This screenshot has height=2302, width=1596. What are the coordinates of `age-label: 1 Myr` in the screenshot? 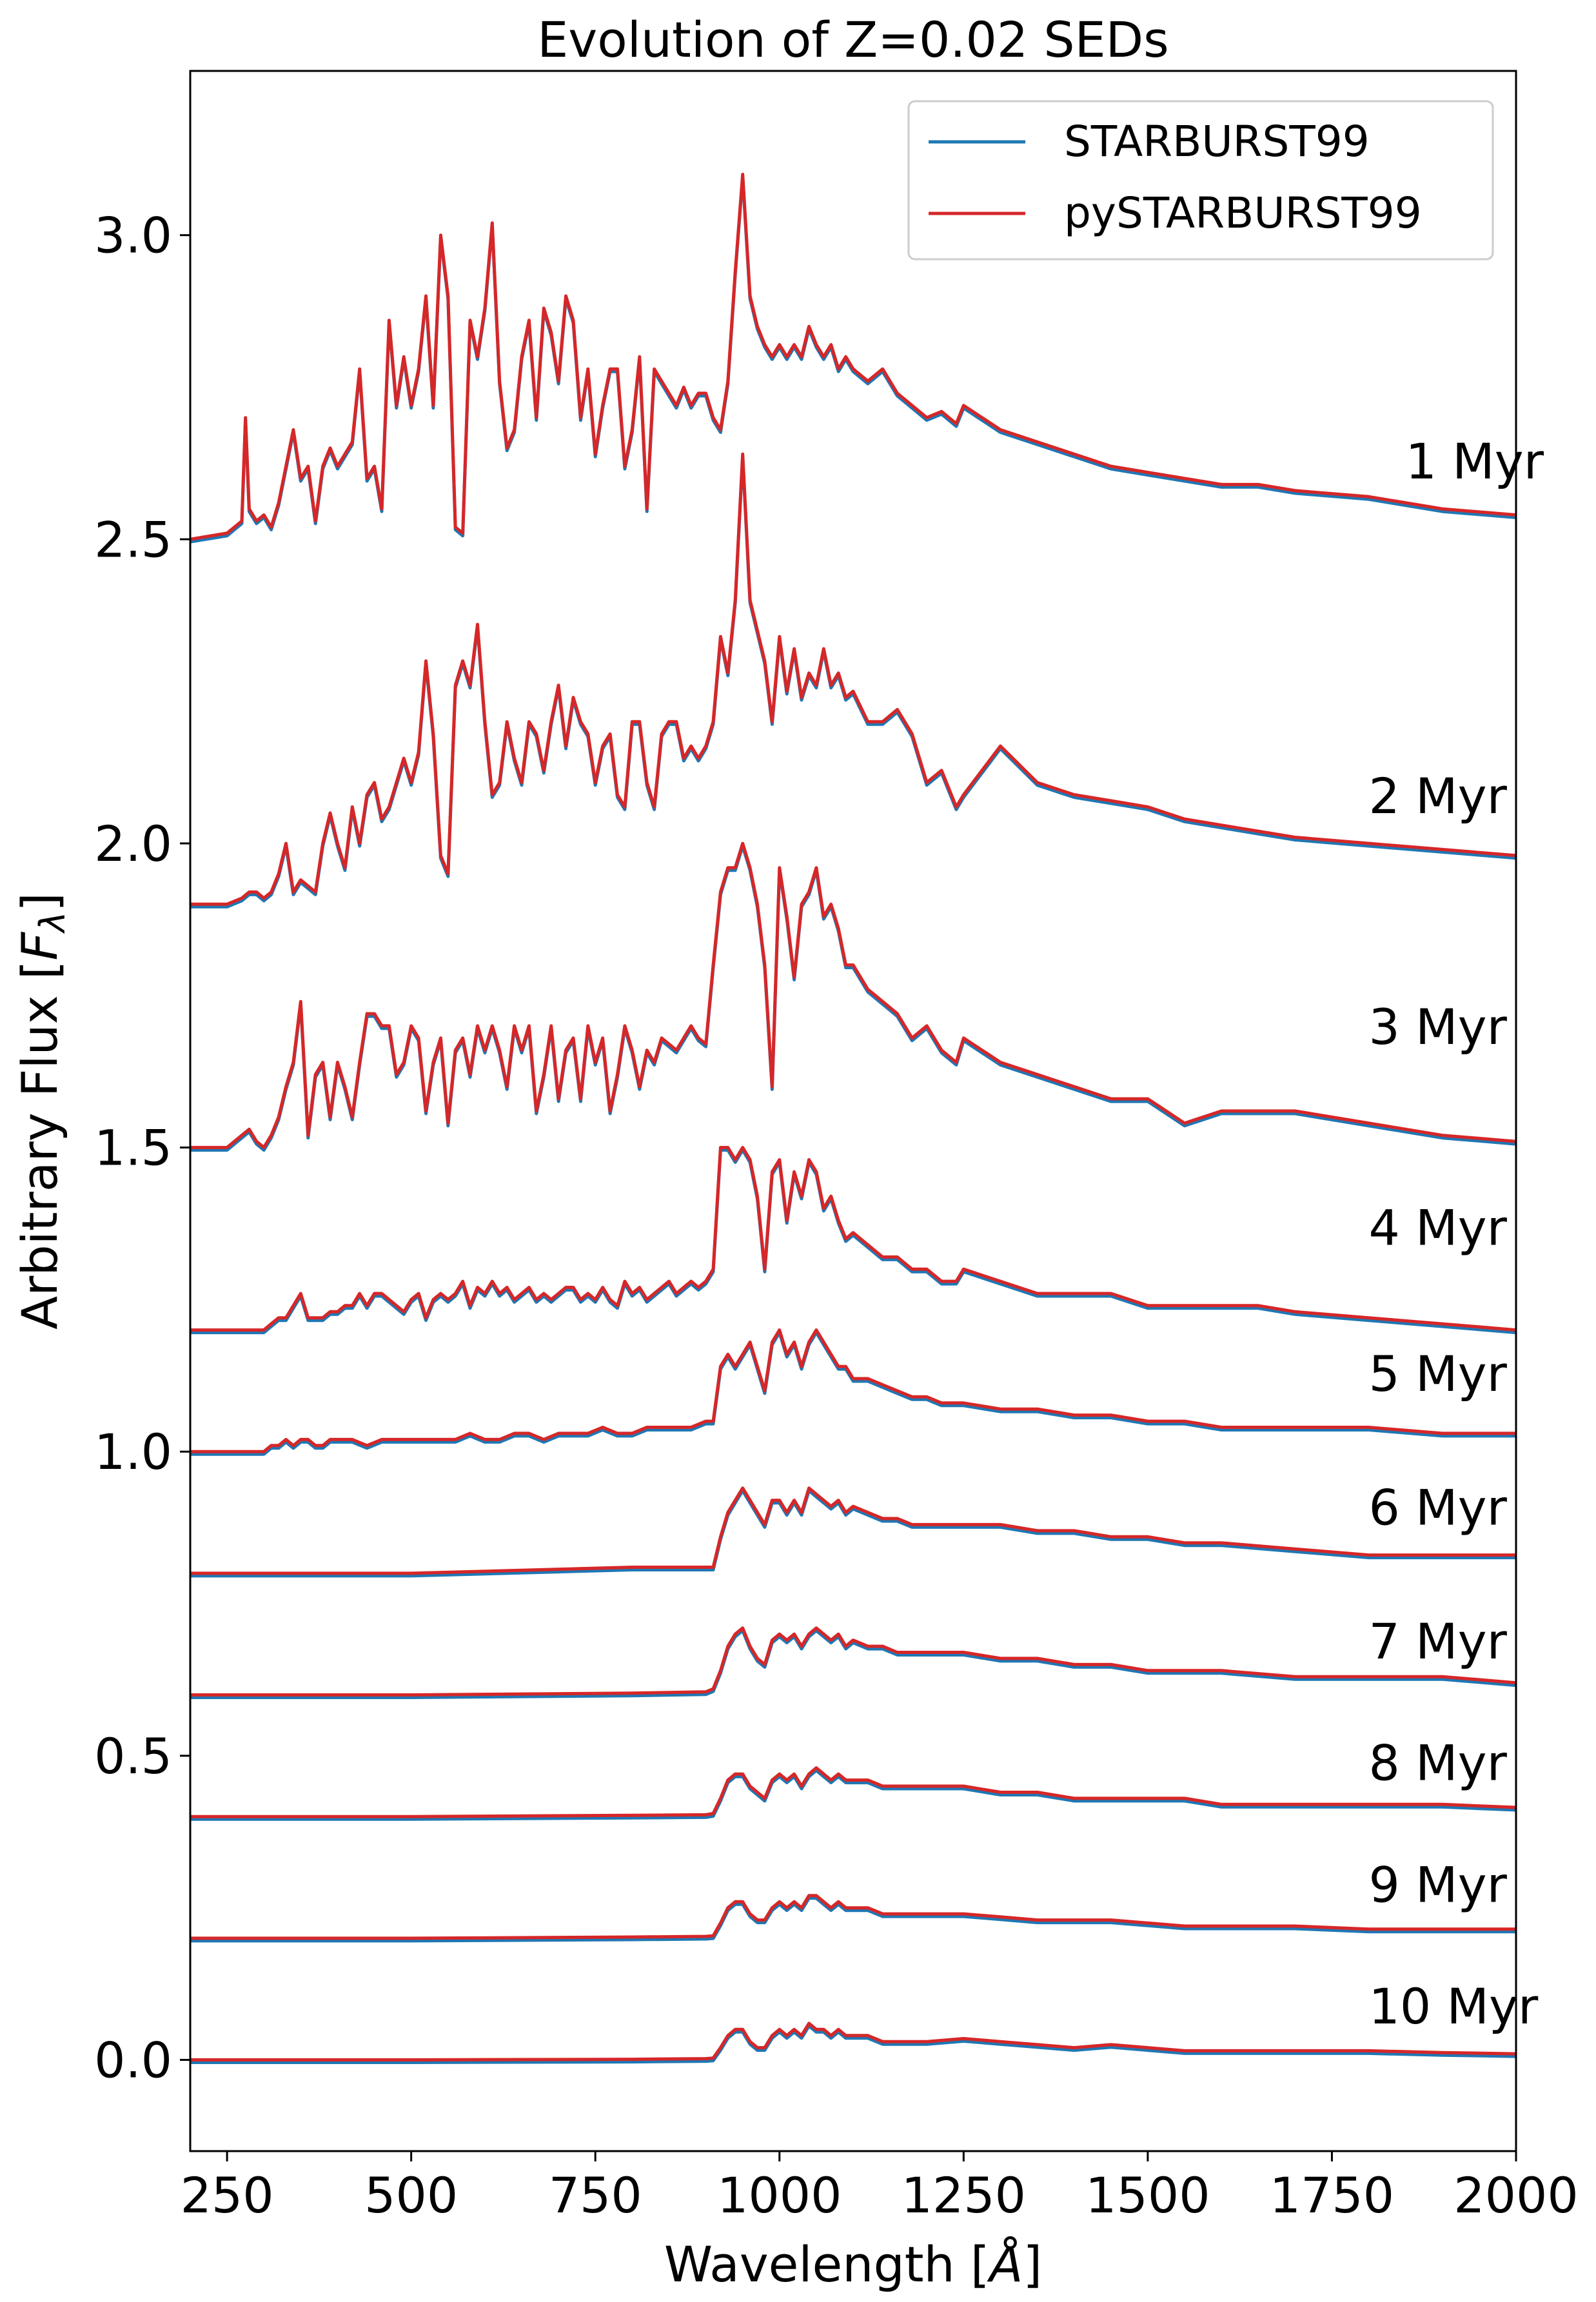 It's located at (1475, 462).